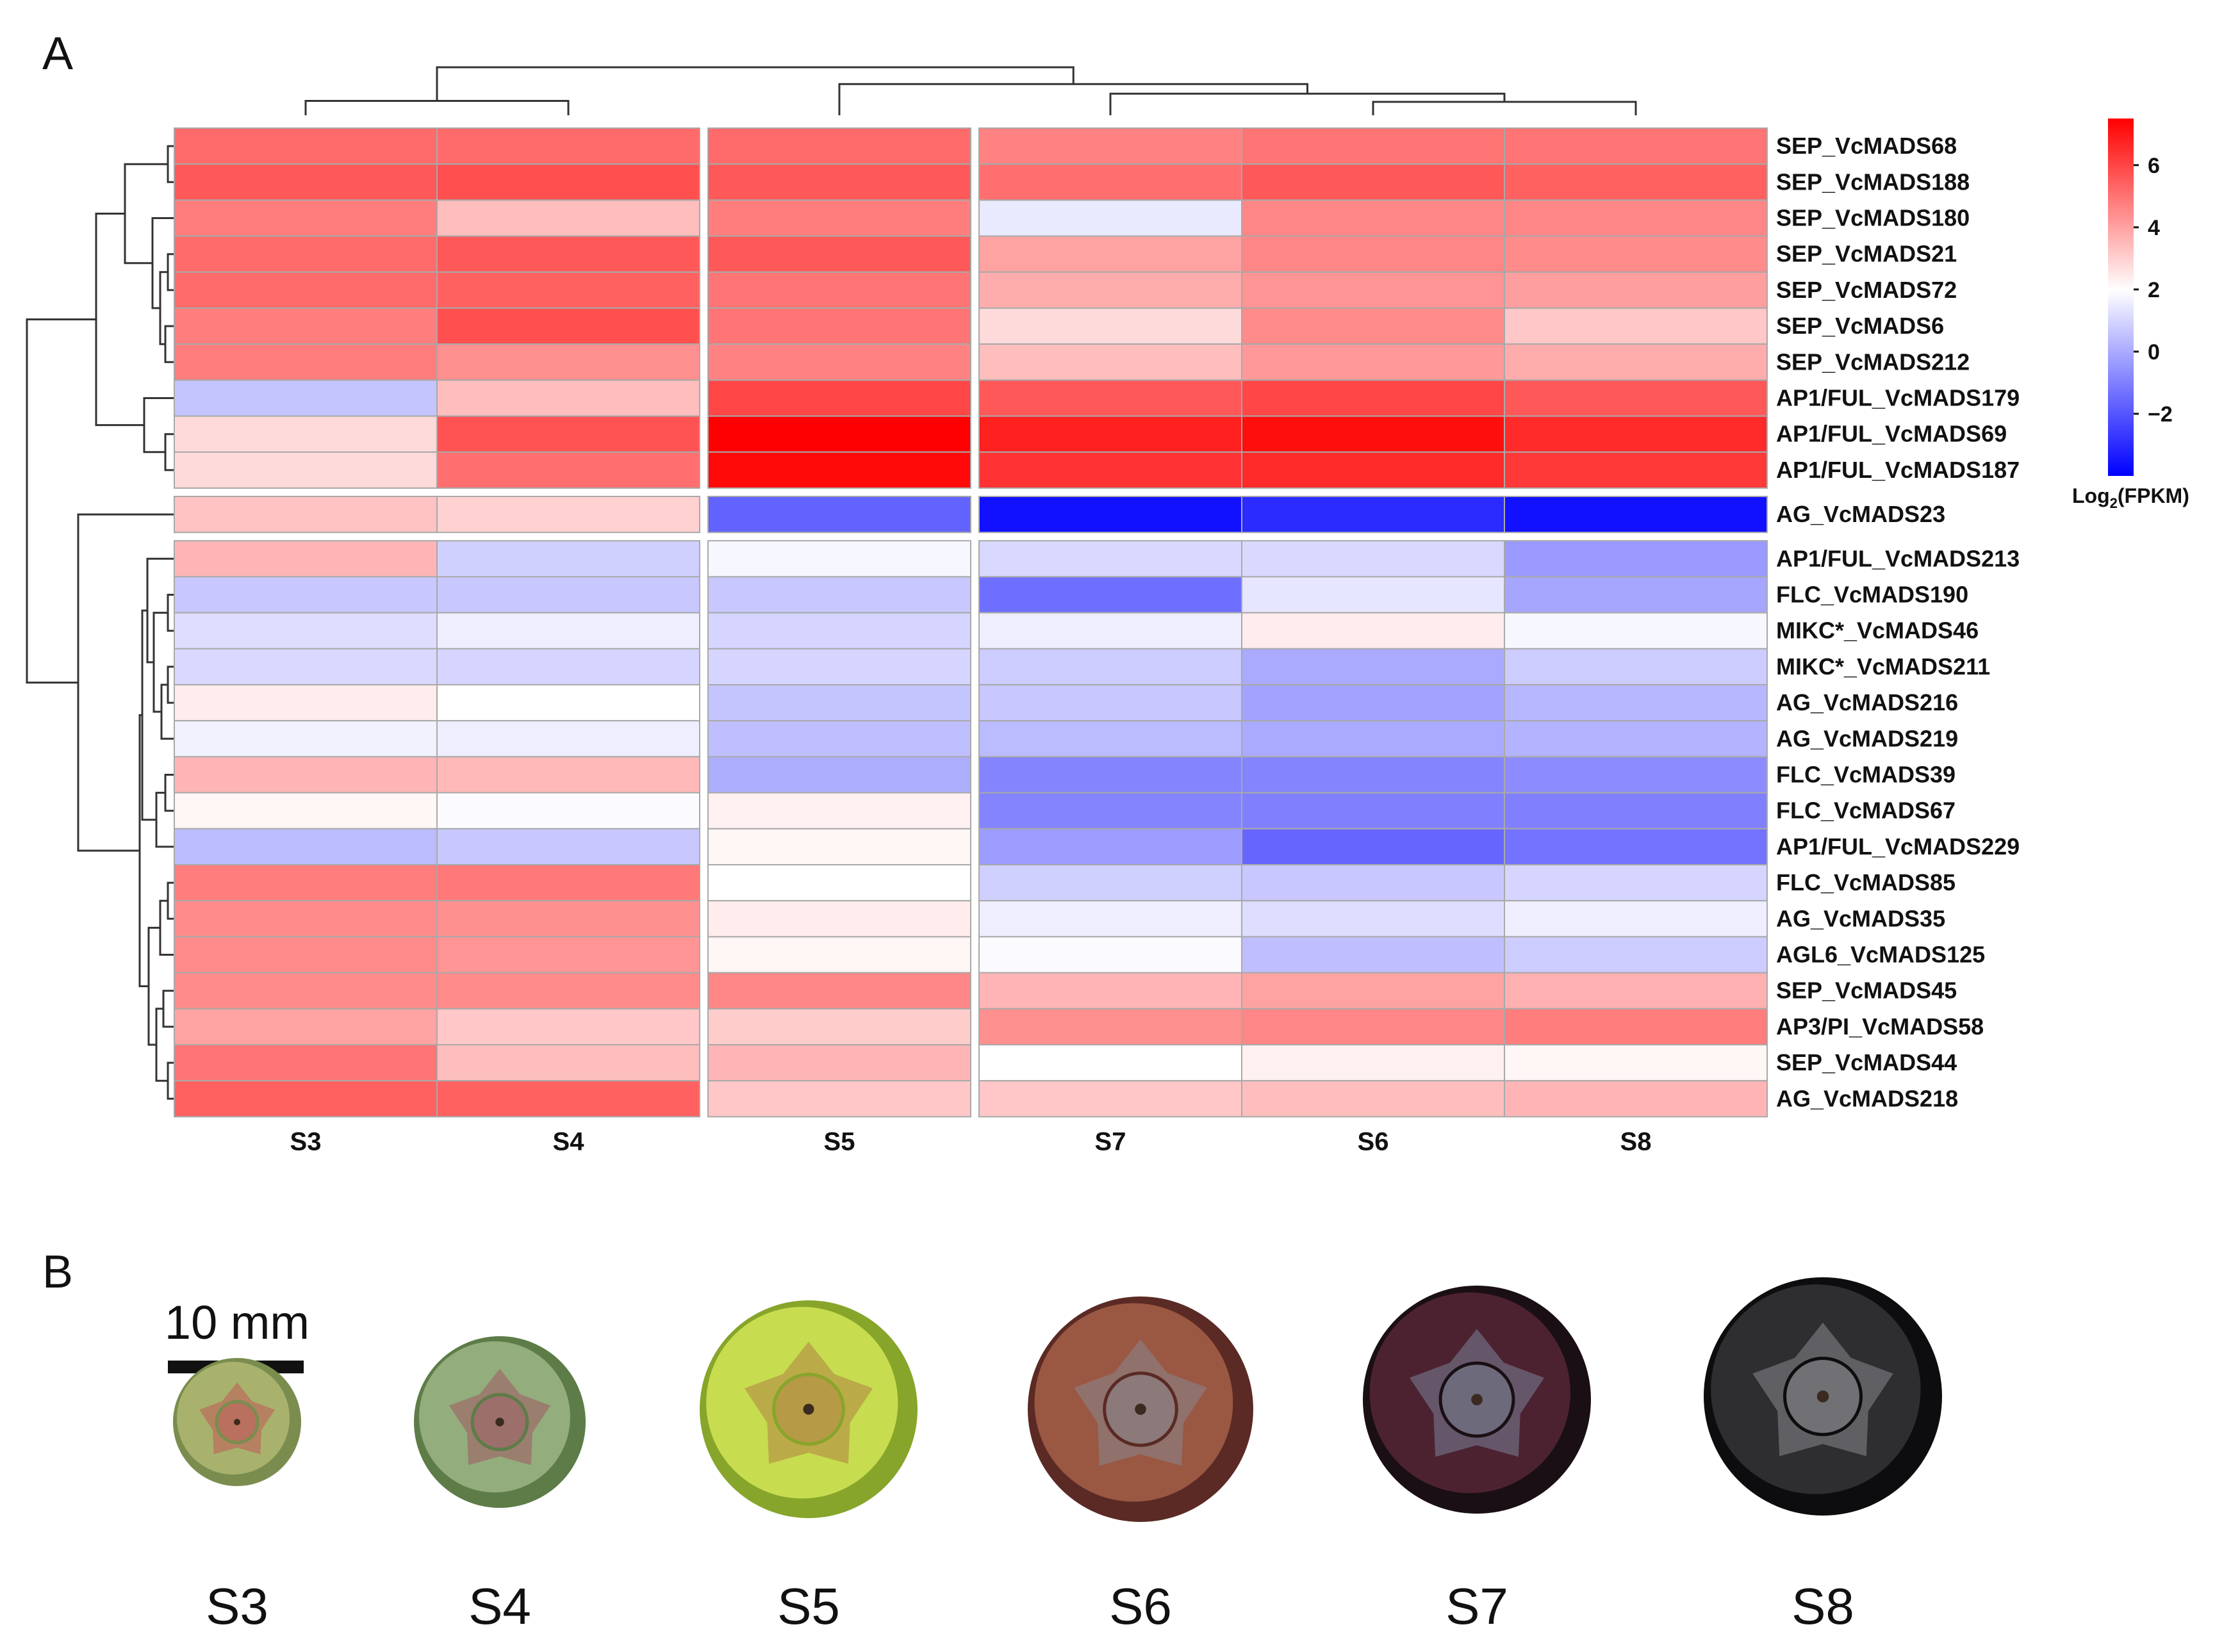 The height and width of the screenshot is (1652, 2240). I want to click on column-label: S7, so click(1110, 1141).